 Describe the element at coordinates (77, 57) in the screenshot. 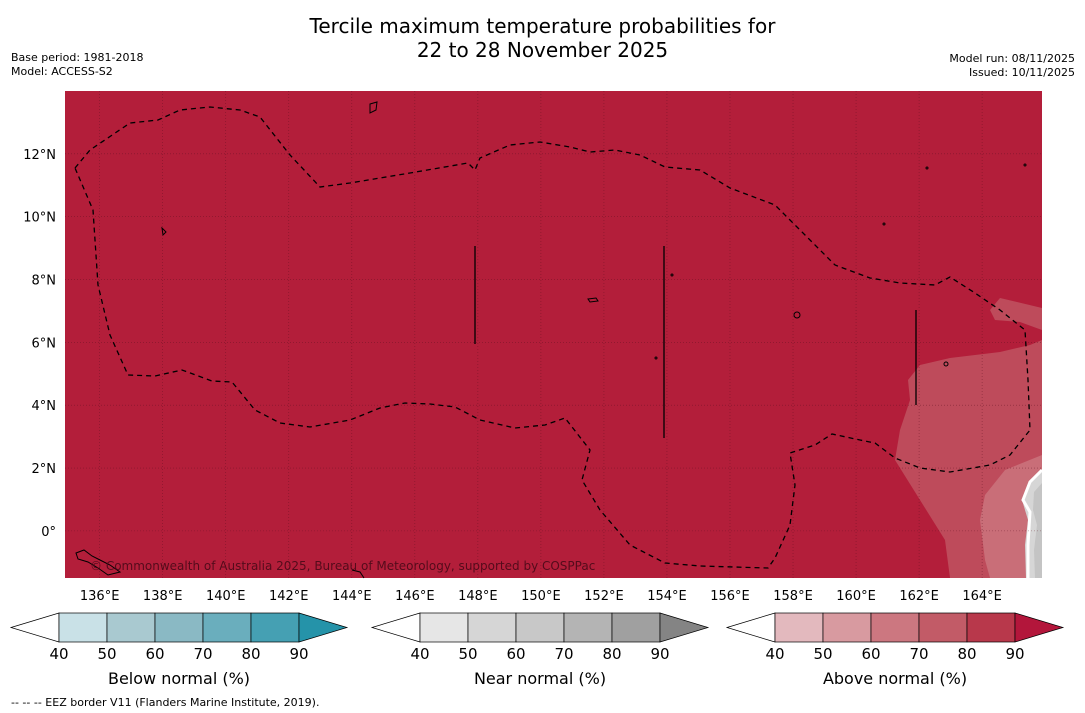

I see `base-period: Base period: 1981-2018` at that location.